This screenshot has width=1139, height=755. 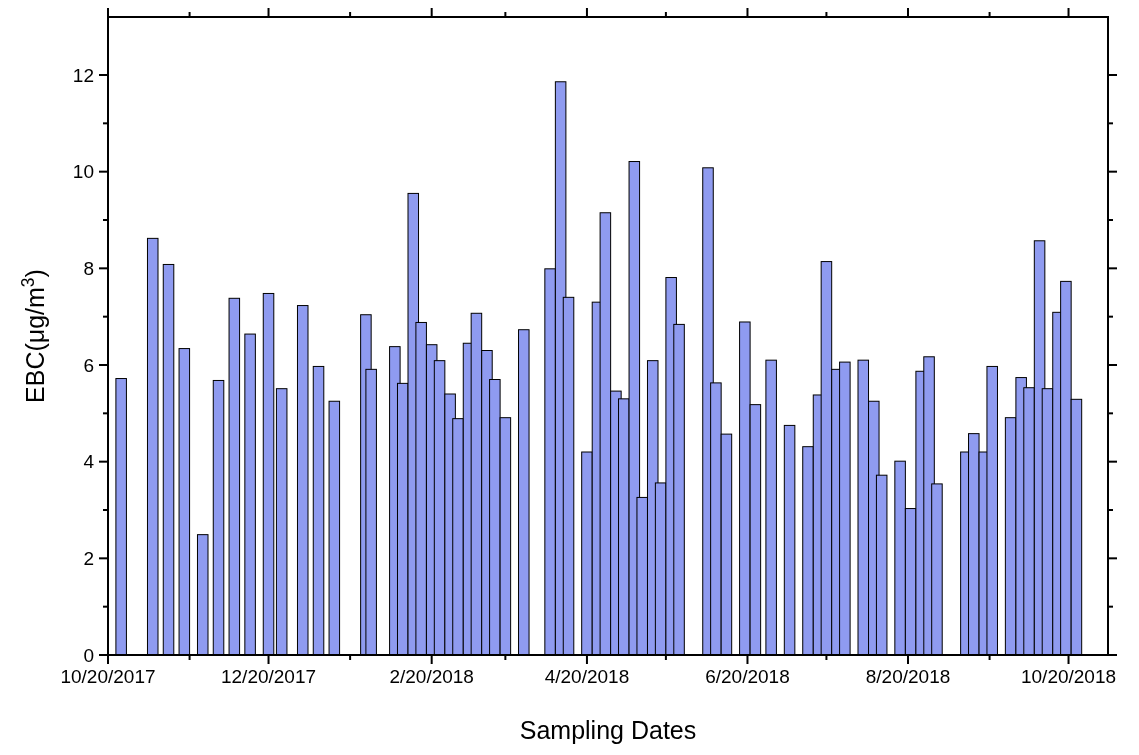 What do you see at coordinates (608, 730) in the screenshot?
I see `x-axis-title: Sampling Dates` at bounding box center [608, 730].